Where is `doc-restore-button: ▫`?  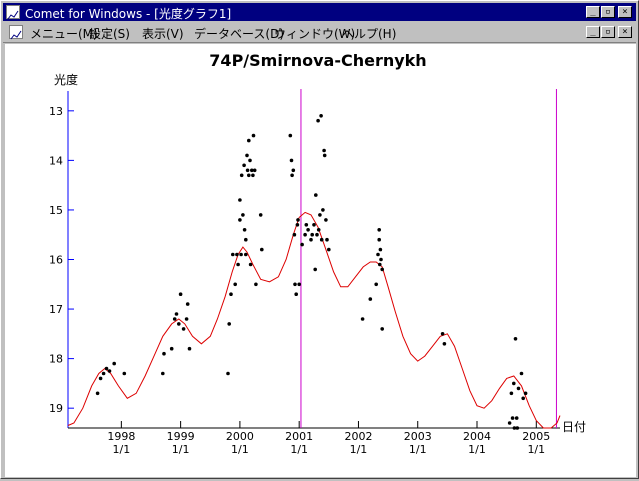
doc-restore-button: ▫ is located at coordinates (608, 32).